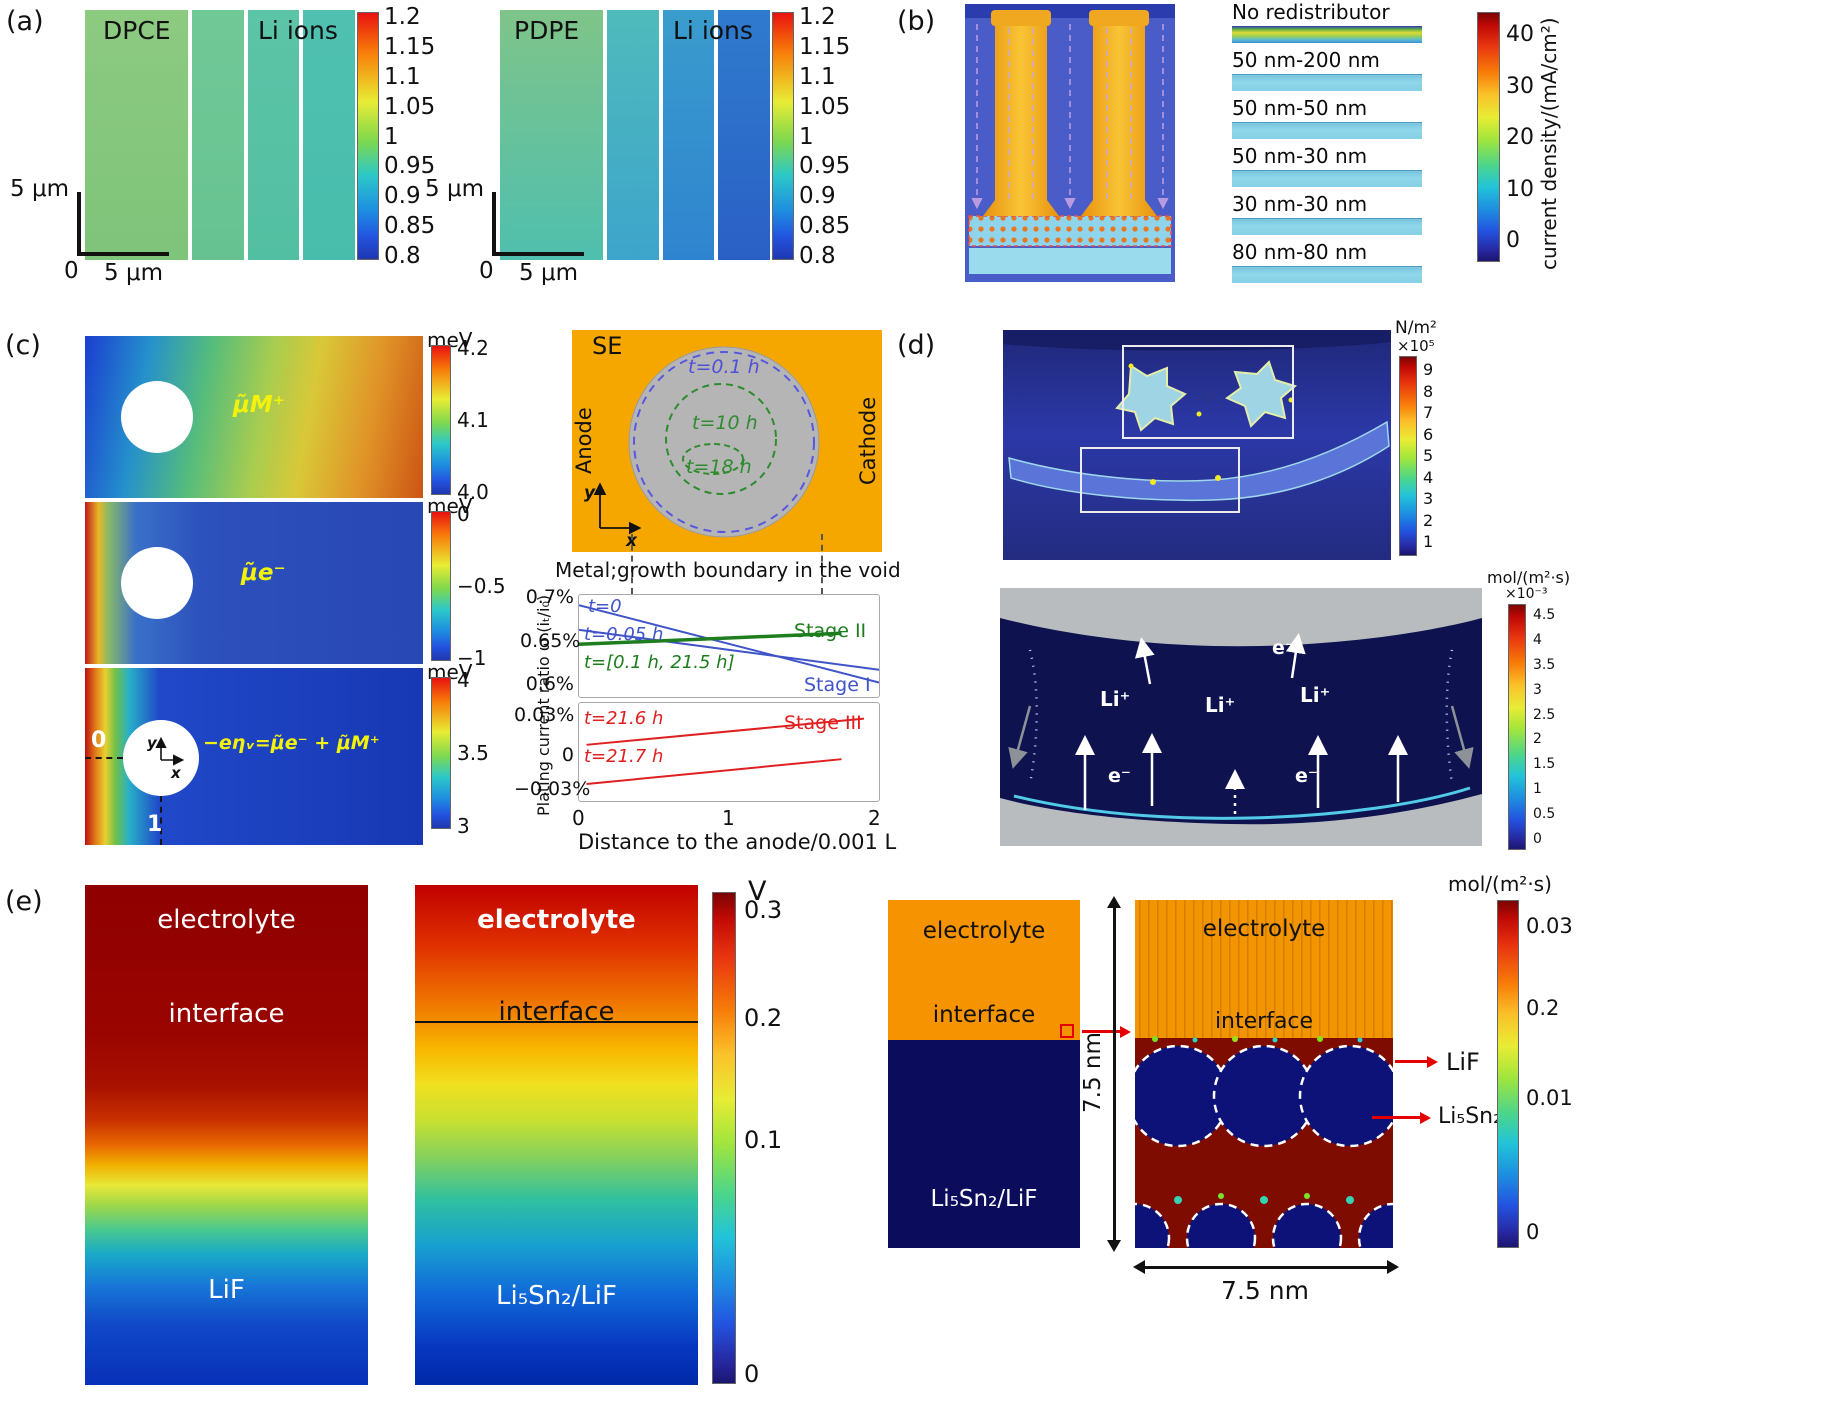 The image size is (1835, 1402). I want to click on dimension-arrow-left-icon, so click(1139, 1267).